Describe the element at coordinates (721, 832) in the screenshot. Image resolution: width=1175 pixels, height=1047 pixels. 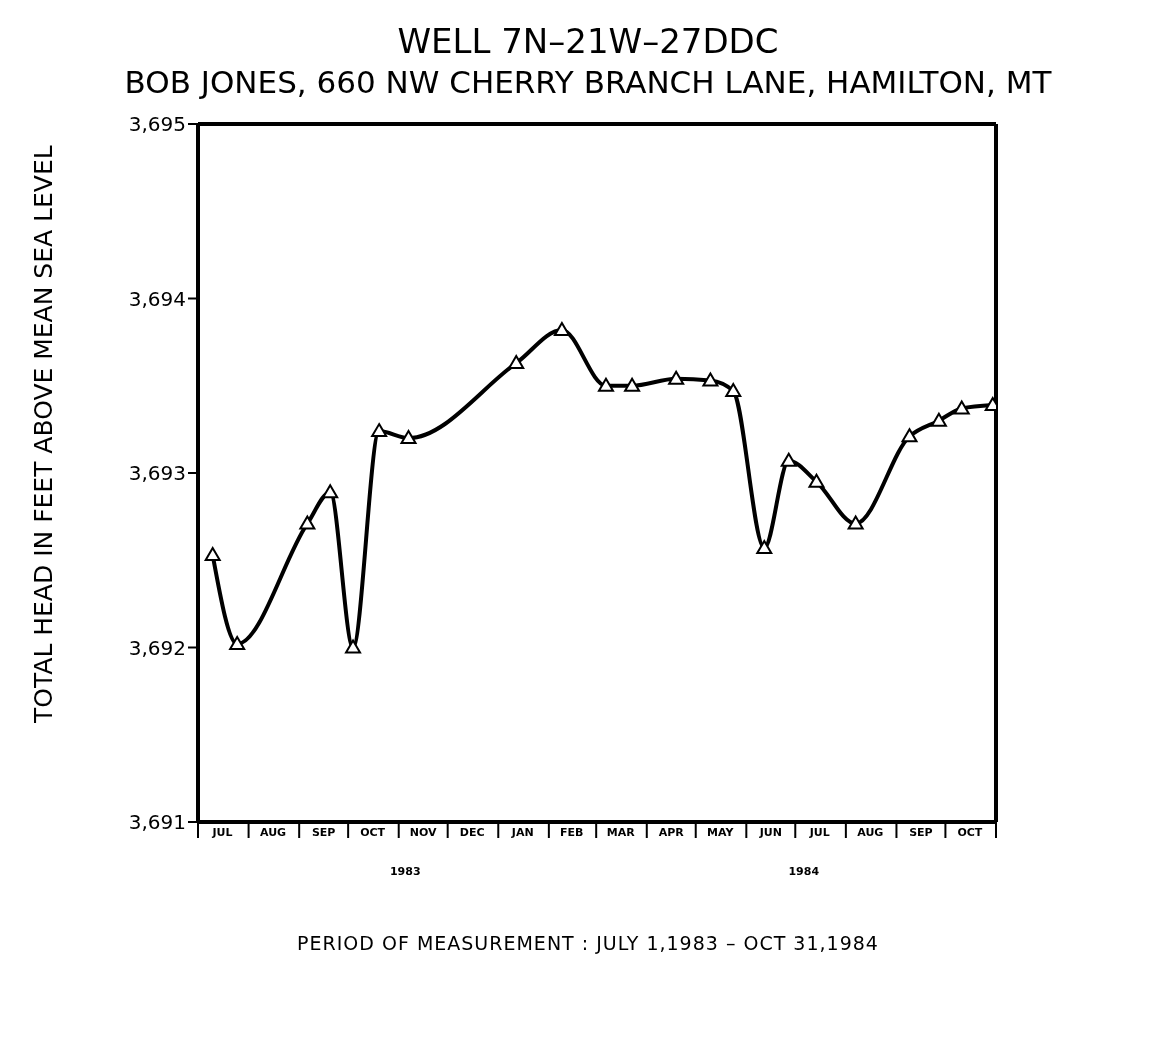
I see `x-tick-label: MAY` at that location.